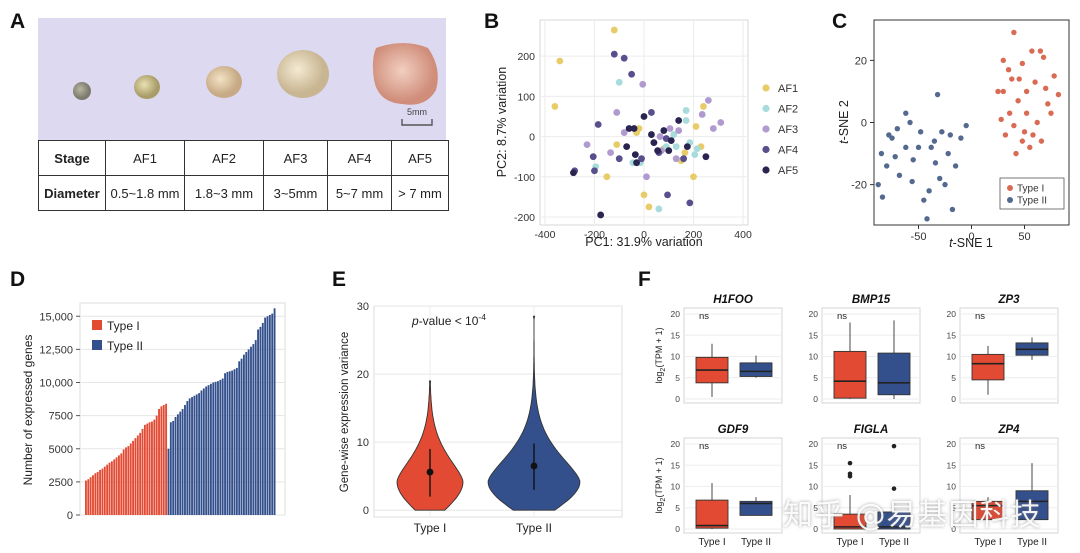  What do you see at coordinates (430, 472) in the screenshot?
I see `violin-median-point` at bounding box center [430, 472].